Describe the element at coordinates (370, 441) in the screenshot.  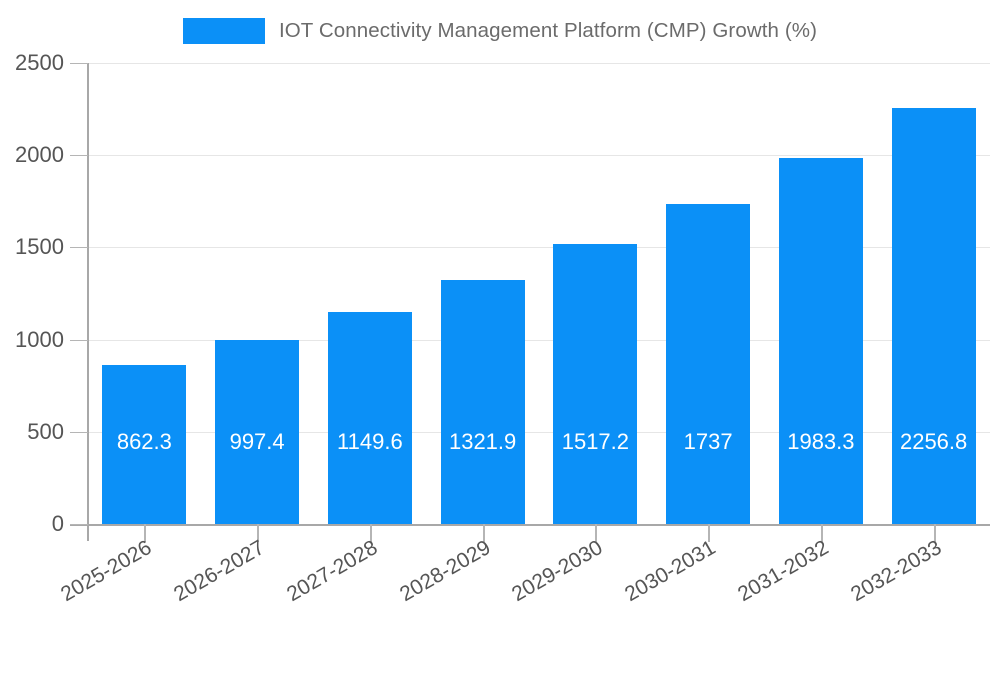
I see `bar-value-label: 1149.6` at that location.